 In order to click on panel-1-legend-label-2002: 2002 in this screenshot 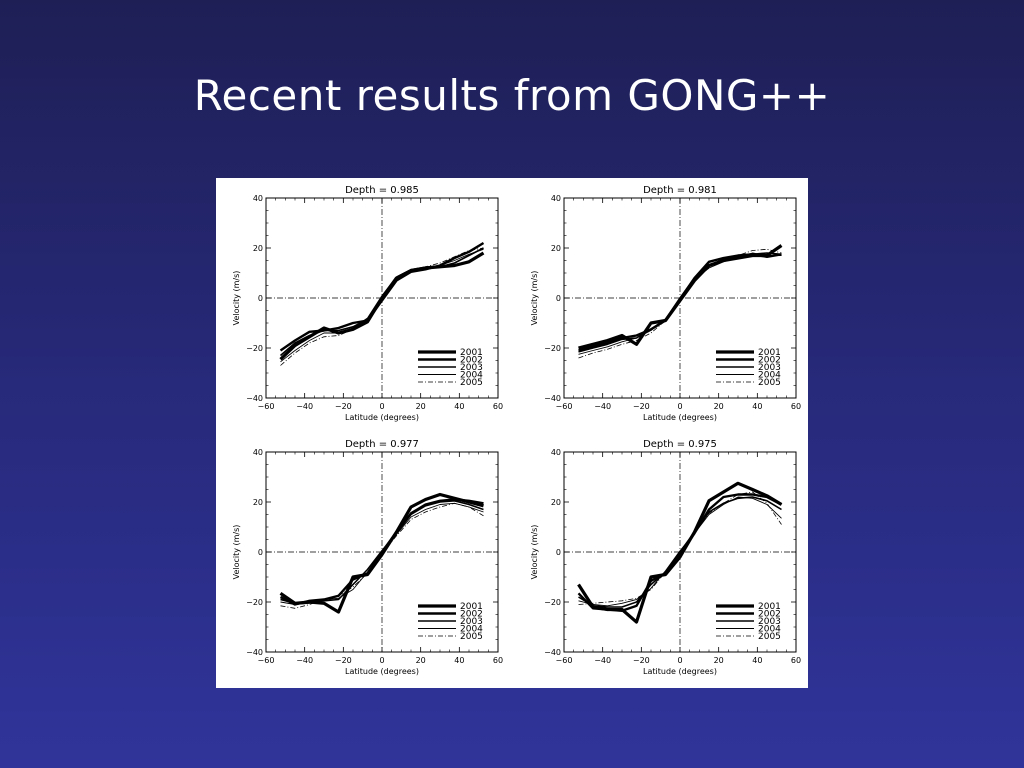, I will do `click(471, 361)`.